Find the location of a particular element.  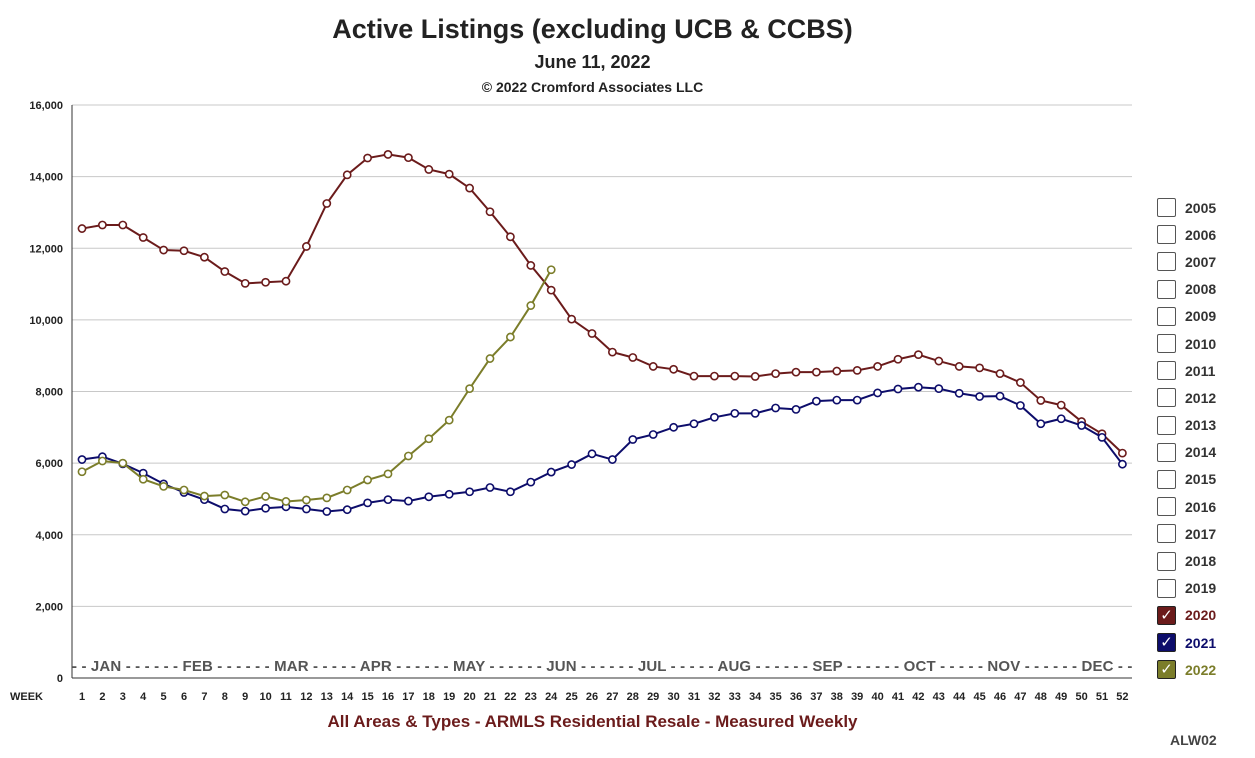

x-tick-label: 27 is located at coordinates (612, 697).